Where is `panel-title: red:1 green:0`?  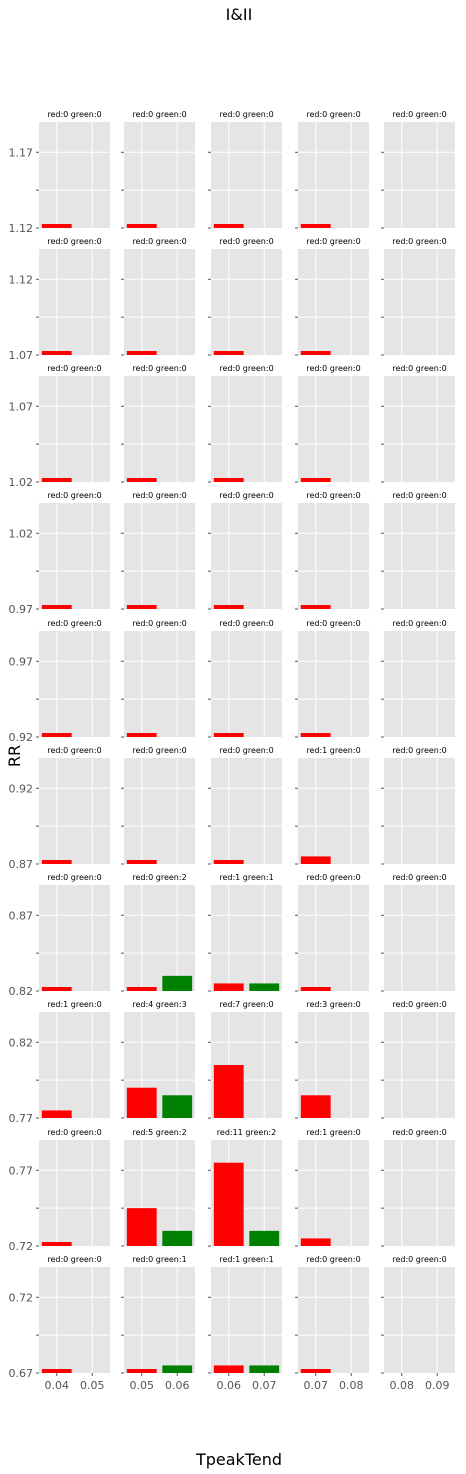 panel-title: red:1 green:0 is located at coordinates (333, 750).